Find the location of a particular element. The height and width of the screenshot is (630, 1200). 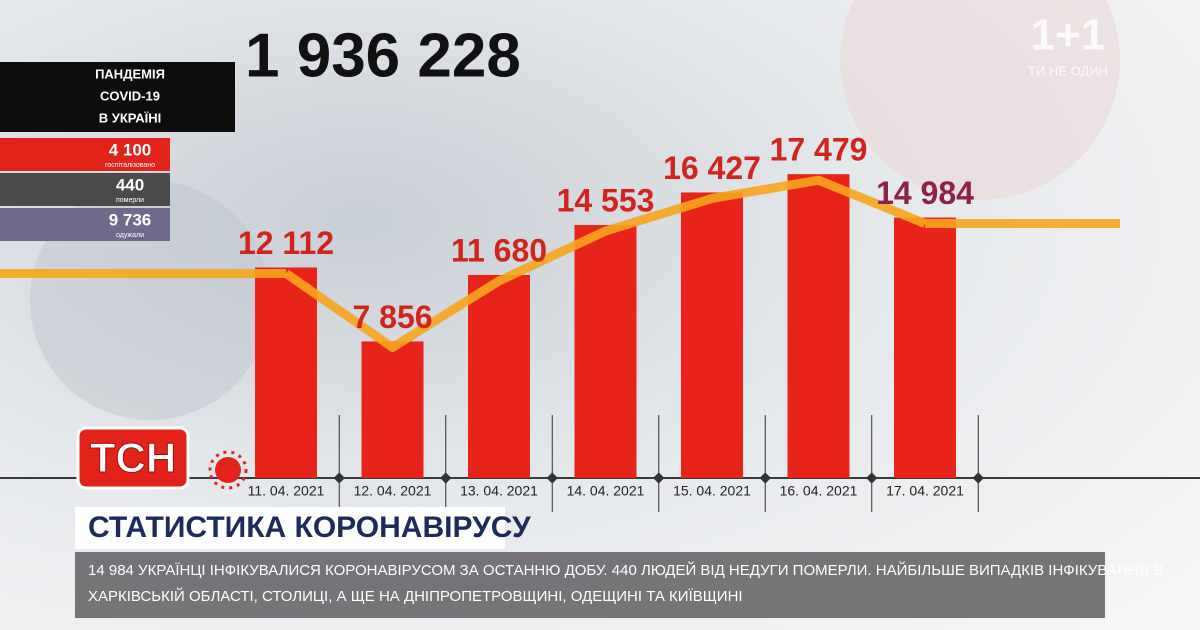

stat-value: 9 736 is located at coordinates (130, 219).